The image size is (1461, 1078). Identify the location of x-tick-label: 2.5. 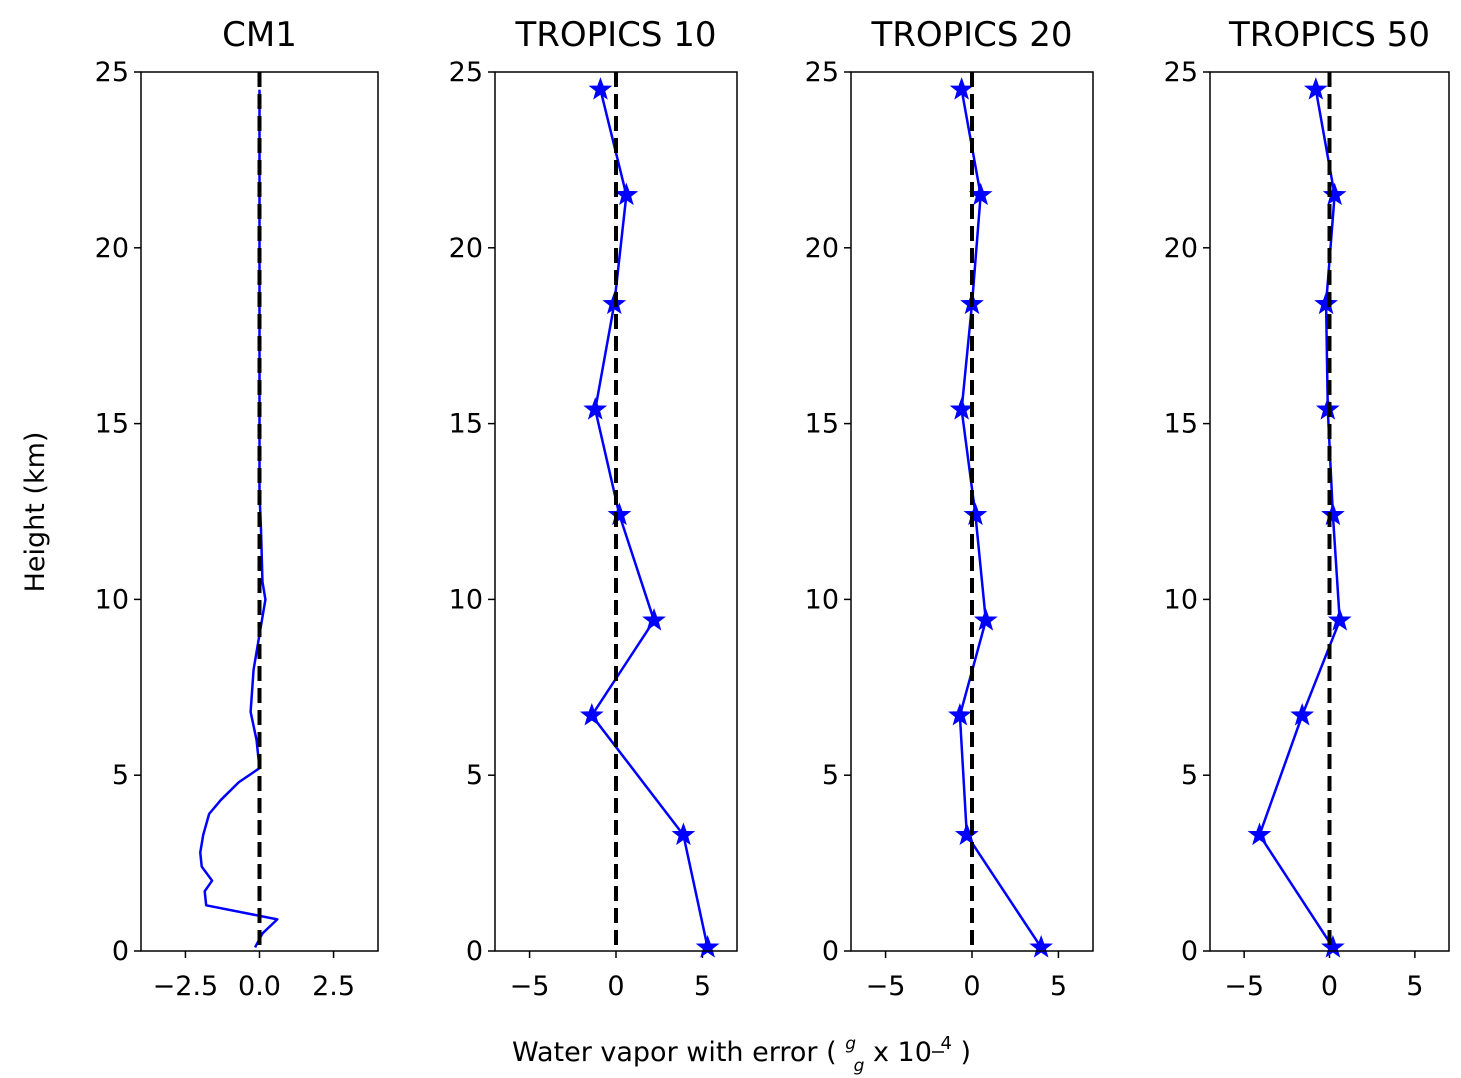
(333, 986).